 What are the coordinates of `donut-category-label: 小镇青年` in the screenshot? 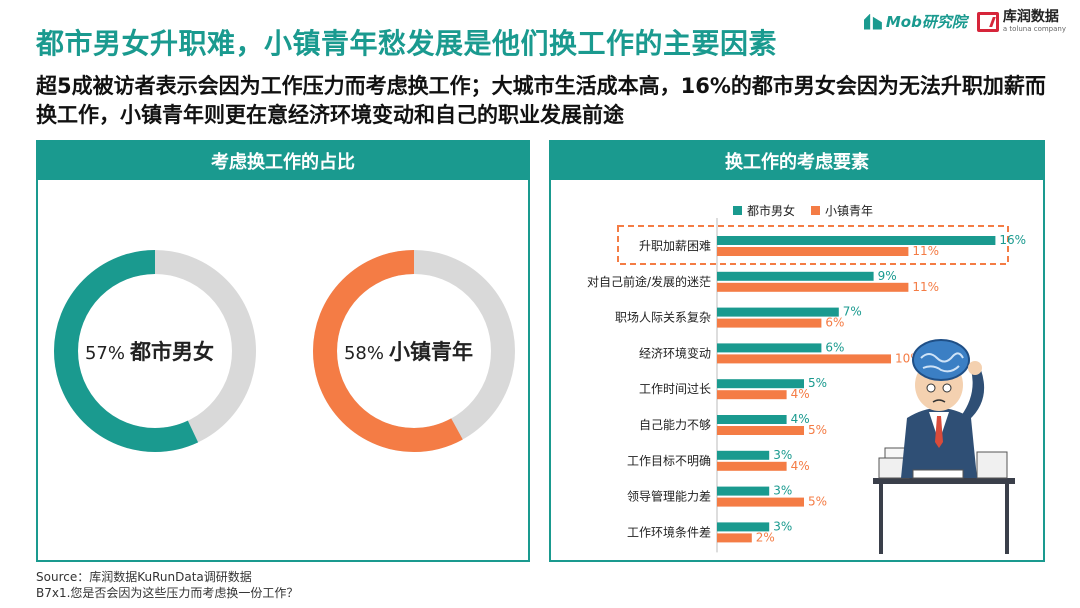 It's located at (431, 352).